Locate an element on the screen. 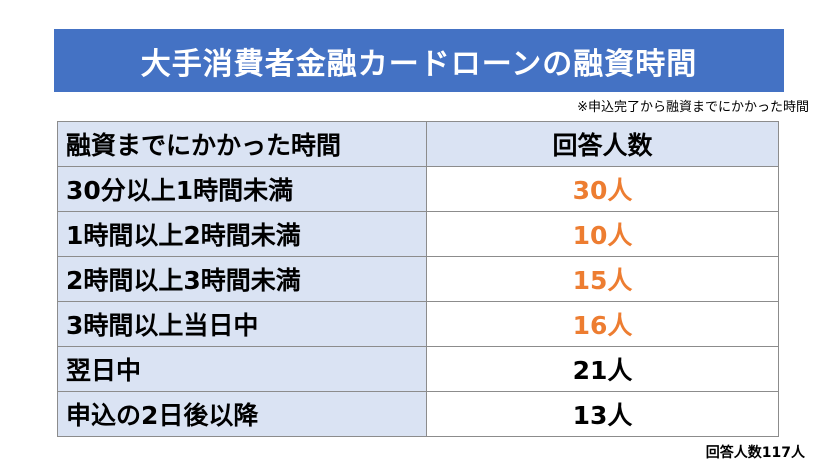 The width and height of the screenshot is (840, 473). table-header-row: 融資までにかかった時間 回答人数 is located at coordinates (418, 144).